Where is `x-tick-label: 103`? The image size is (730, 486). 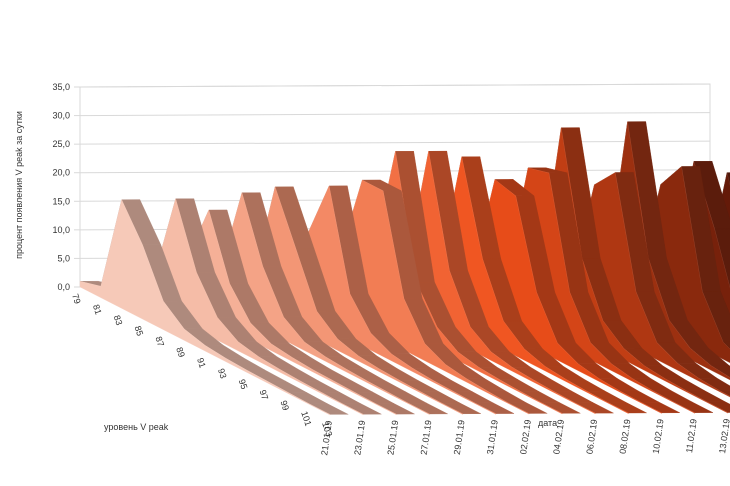 x-tick-label: 103 is located at coordinates (327, 429).